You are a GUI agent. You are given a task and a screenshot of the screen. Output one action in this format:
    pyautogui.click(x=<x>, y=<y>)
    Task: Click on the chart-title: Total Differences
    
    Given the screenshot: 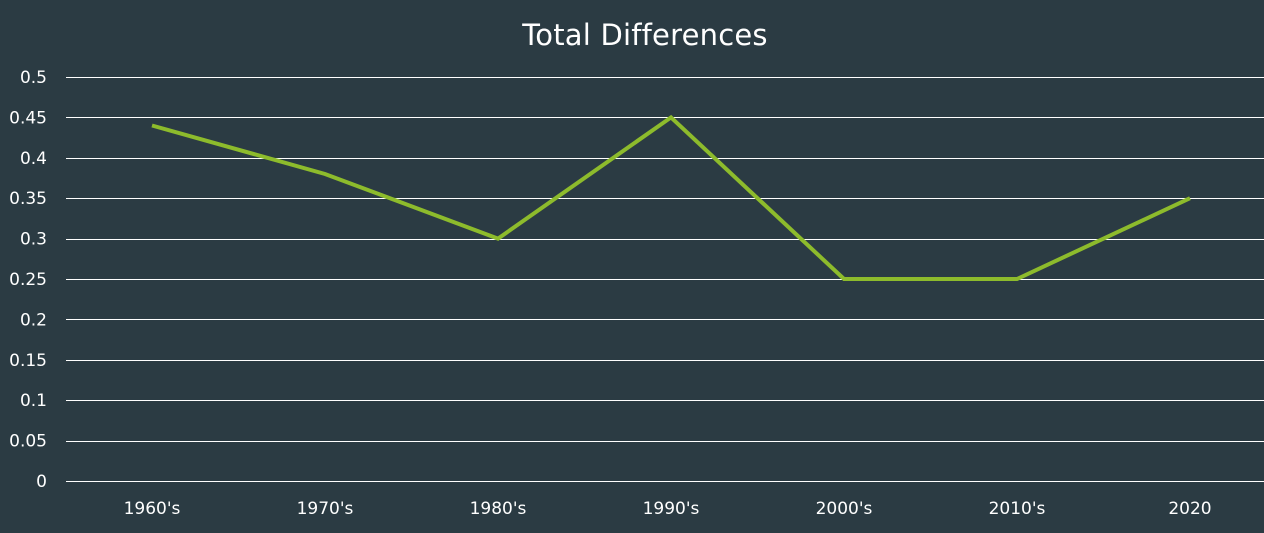 What is the action you would take?
    pyautogui.click(x=645, y=35)
    